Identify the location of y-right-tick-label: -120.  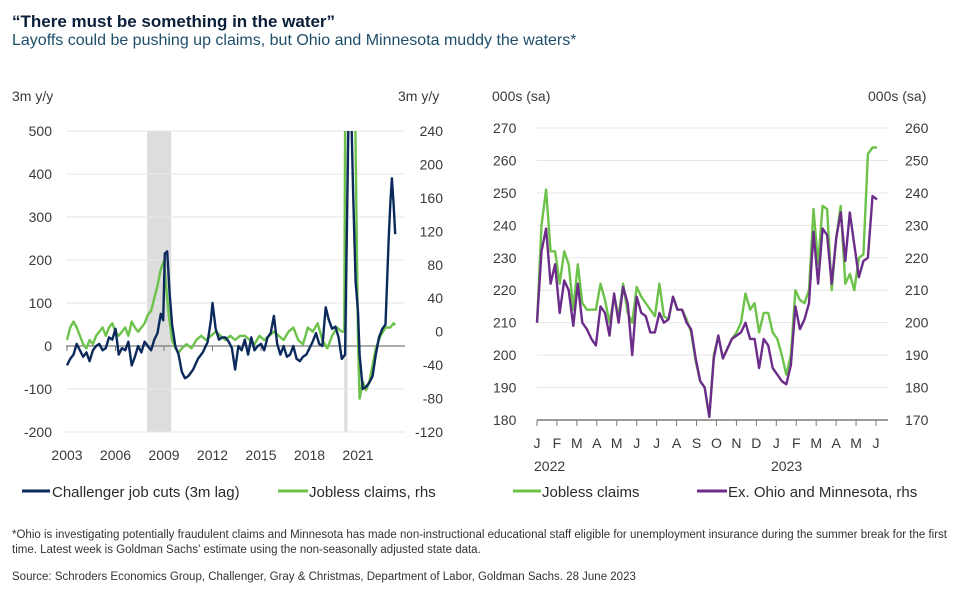
(429, 432).